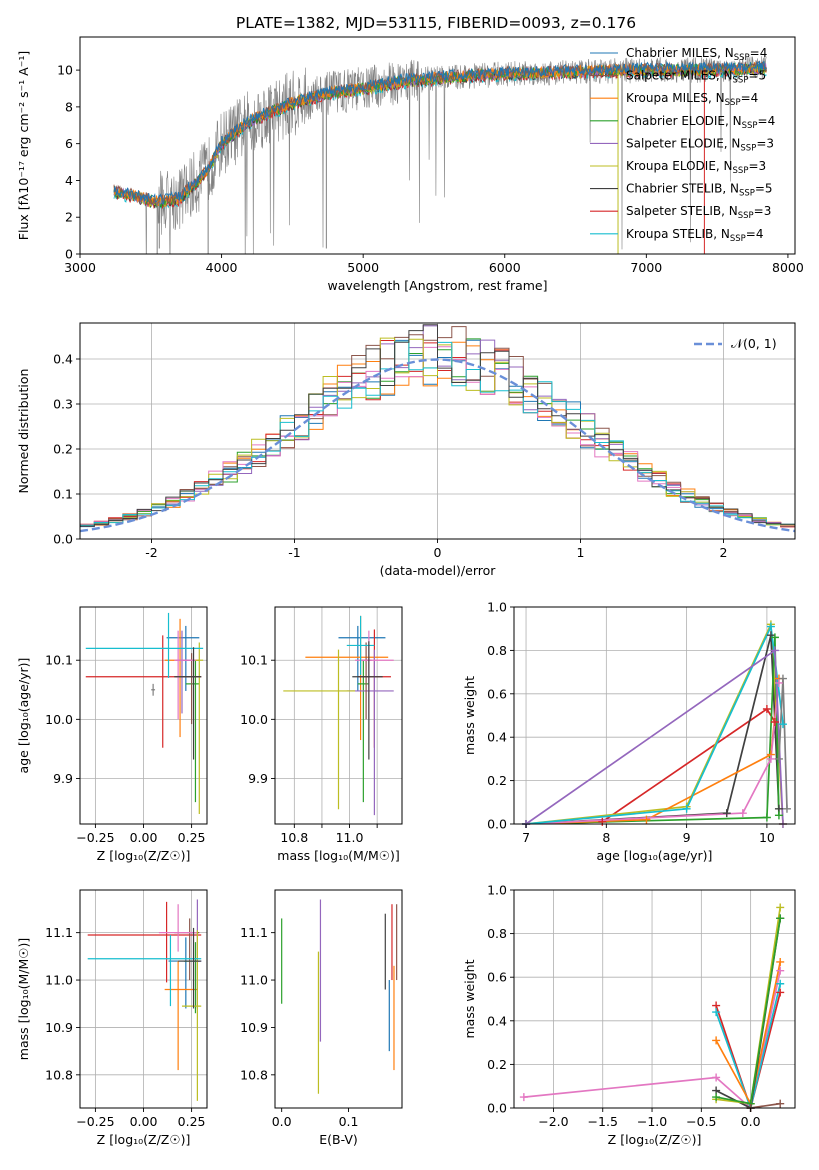  What do you see at coordinates (696, 77) in the screenshot?
I see `legend-entry: Salpeter MILES, NSSP=5` at bounding box center [696, 77].